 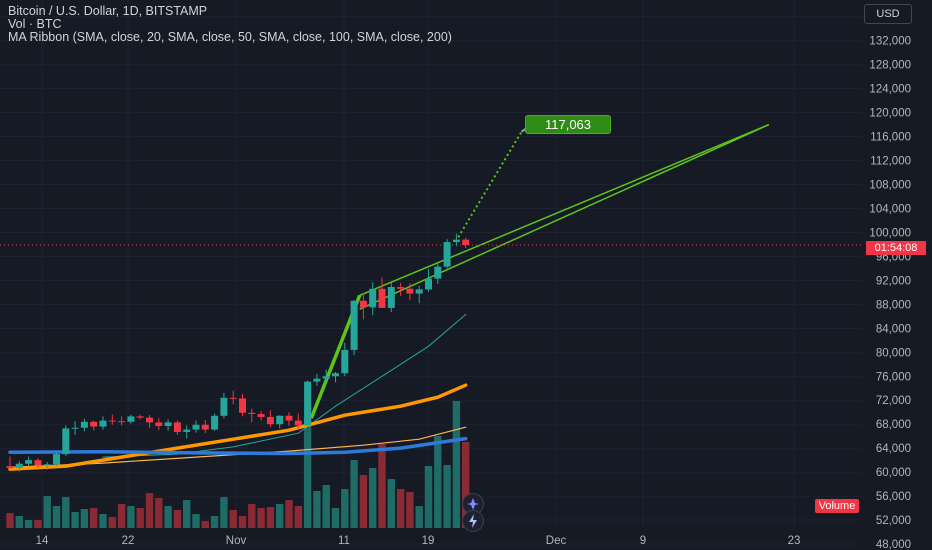 I want to click on price-tick-label: 132,000, so click(x=890, y=42).